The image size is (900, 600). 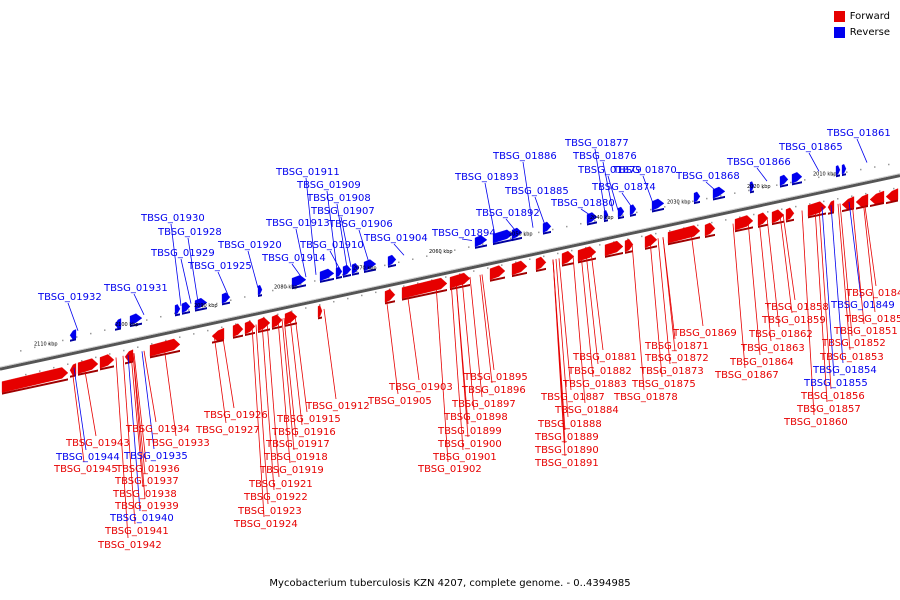 What do you see at coordinates (177, 443) in the screenshot?
I see `gene-label: TBSG_01933` at bounding box center [177, 443].